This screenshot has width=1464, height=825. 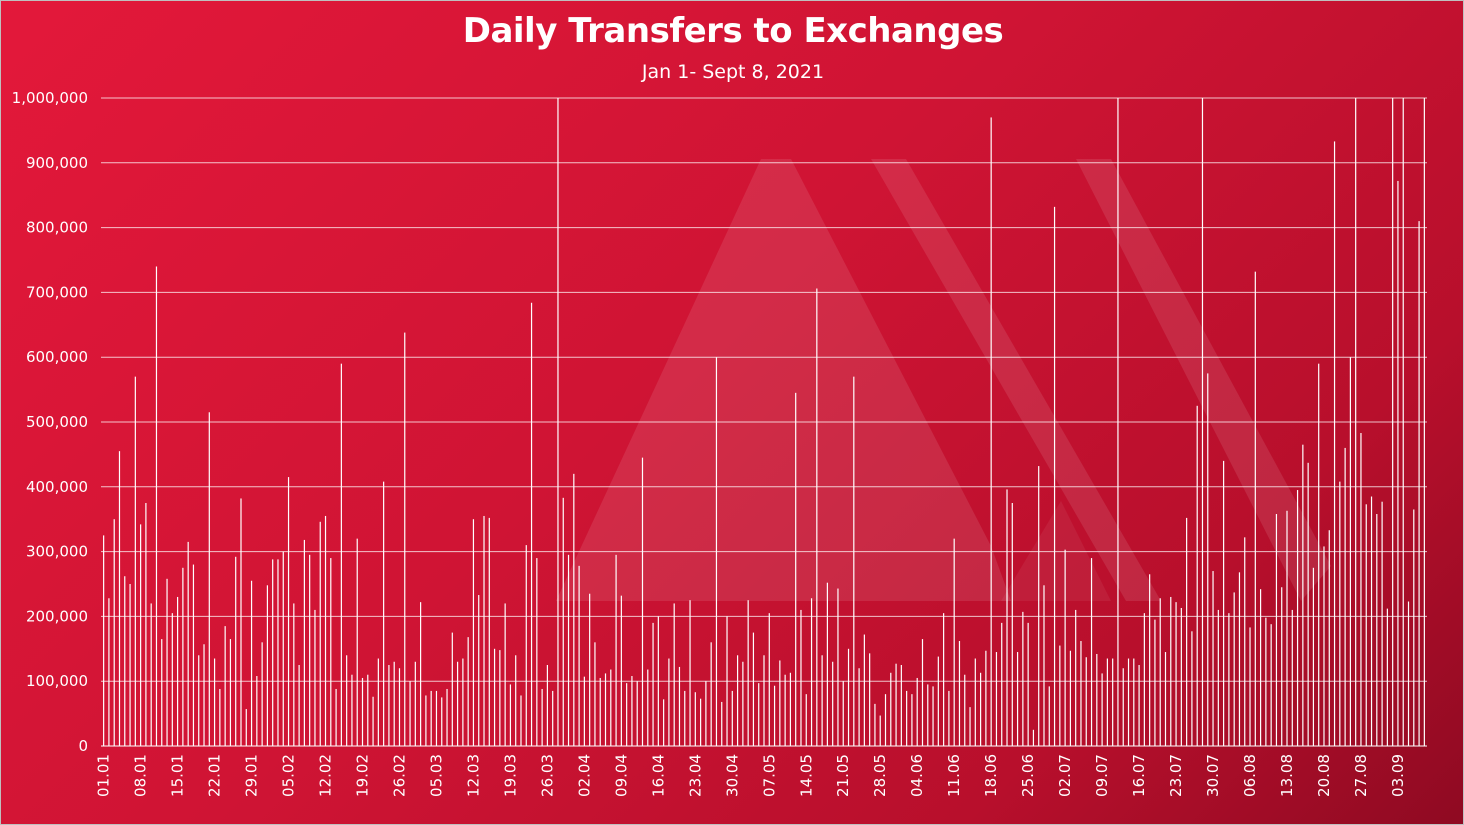 What do you see at coordinates (733, 31) in the screenshot?
I see `chart-title: Daily Transfers to Exchanges` at bounding box center [733, 31].